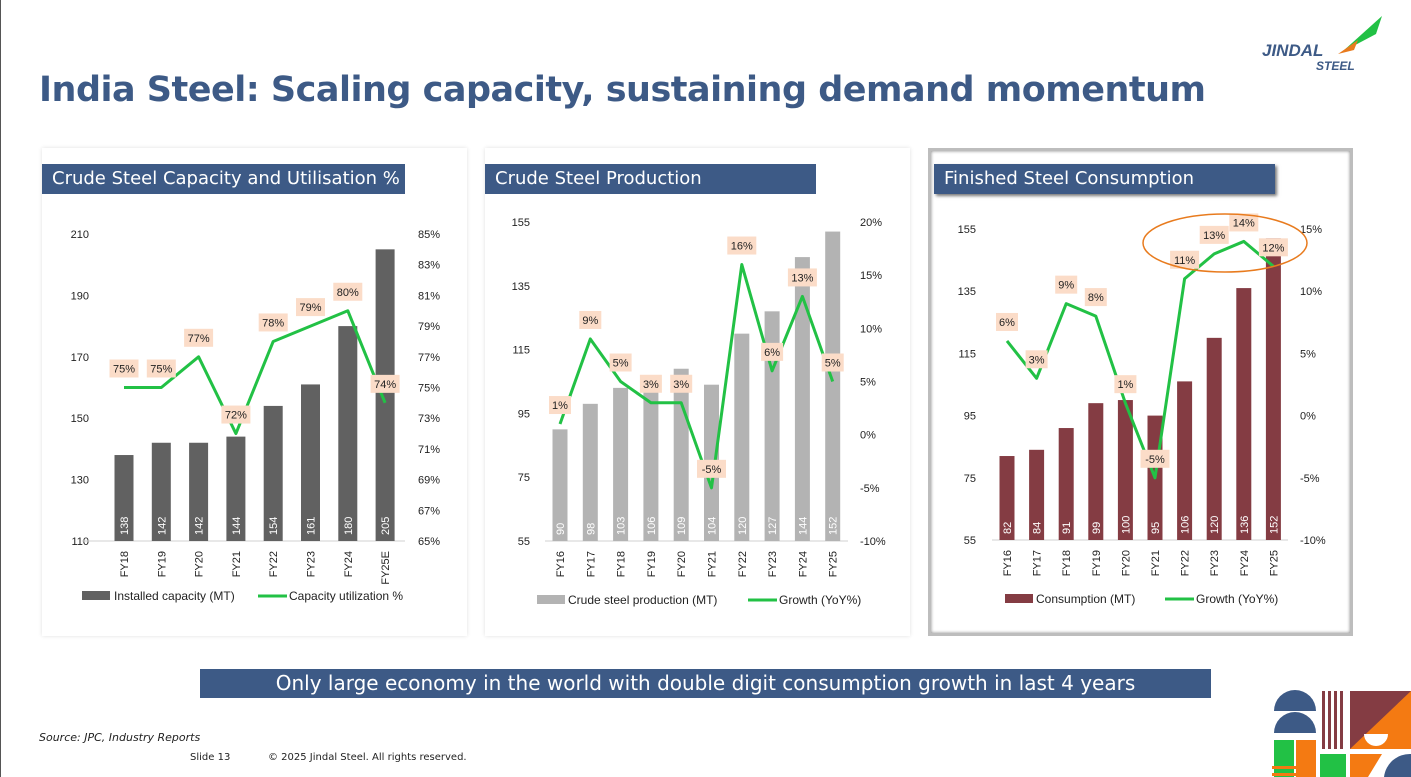  What do you see at coordinates (622, 526) in the screenshot?
I see `bar-value-label: 103` at bounding box center [622, 526].